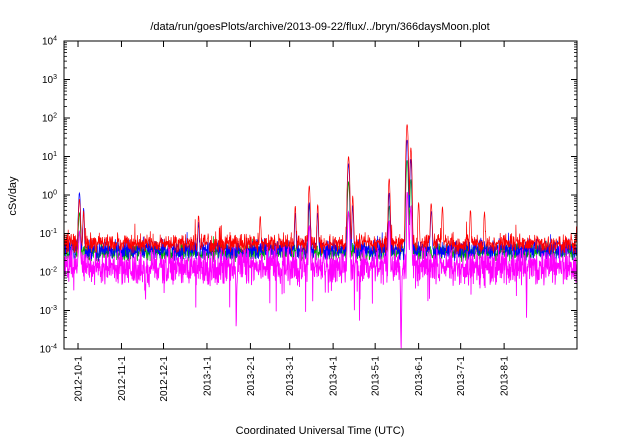 The height and width of the screenshot is (448, 640). What do you see at coordinates (334, 376) in the screenshot?
I see `x-tick-label: 2013-4-1` at bounding box center [334, 376].